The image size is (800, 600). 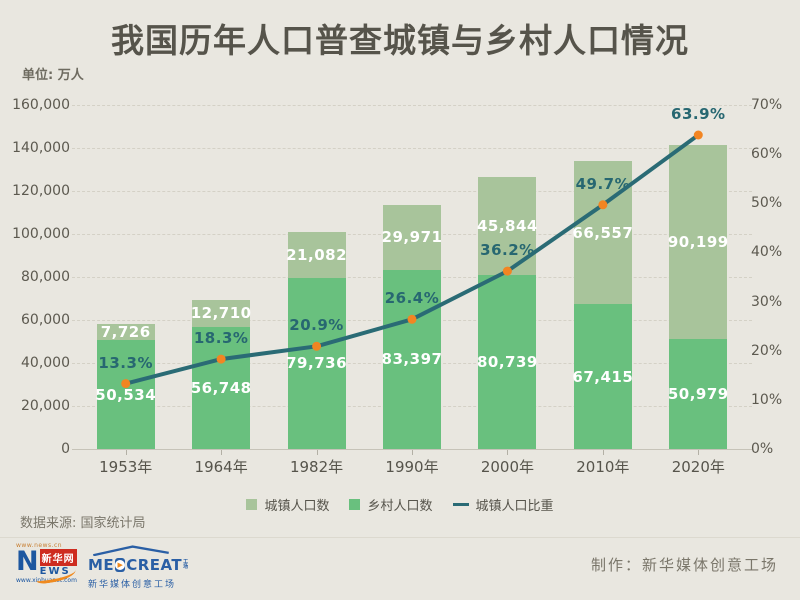 What do you see at coordinates (131, 550) in the screenshot?
I see `medcreate-roof-icon` at bounding box center [131, 550].